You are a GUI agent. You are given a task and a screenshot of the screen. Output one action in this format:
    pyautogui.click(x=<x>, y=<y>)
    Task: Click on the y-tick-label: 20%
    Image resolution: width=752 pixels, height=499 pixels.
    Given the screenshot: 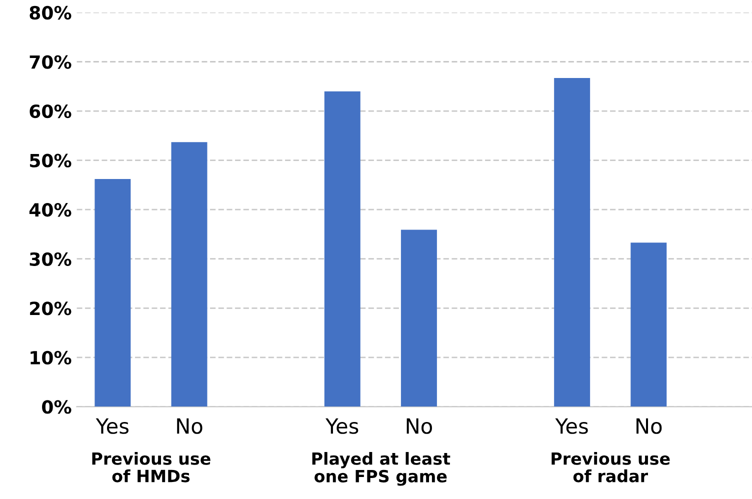 What is the action you would take?
    pyautogui.click(x=51, y=309)
    